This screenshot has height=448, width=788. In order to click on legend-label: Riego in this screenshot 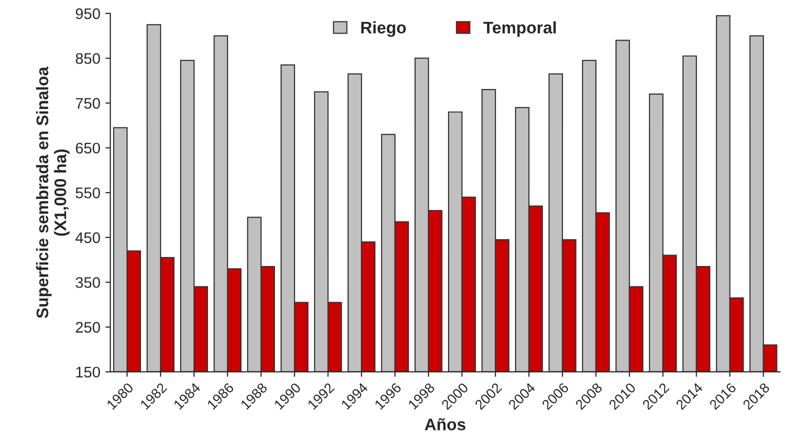, I will do `click(383, 29)`.